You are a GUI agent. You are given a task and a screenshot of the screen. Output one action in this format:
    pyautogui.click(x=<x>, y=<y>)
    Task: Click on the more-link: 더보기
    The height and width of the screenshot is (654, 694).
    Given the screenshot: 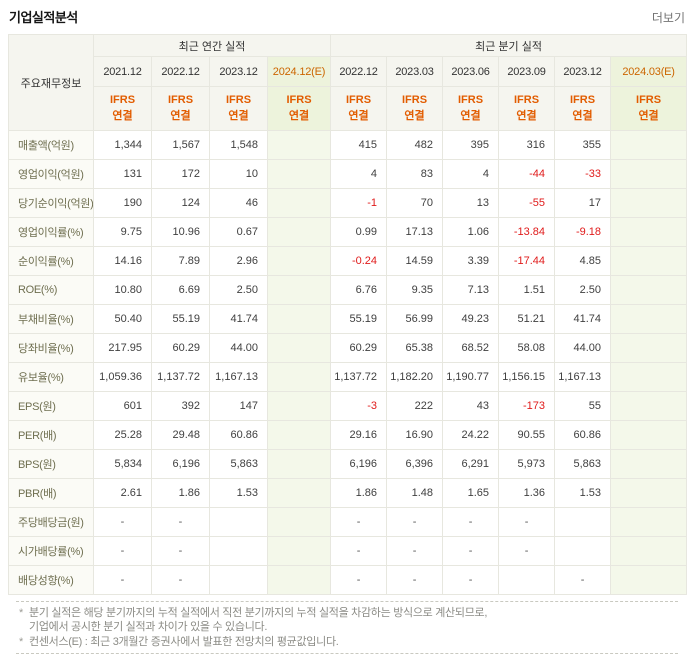 What is the action you would take?
    pyautogui.click(x=668, y=18)
    